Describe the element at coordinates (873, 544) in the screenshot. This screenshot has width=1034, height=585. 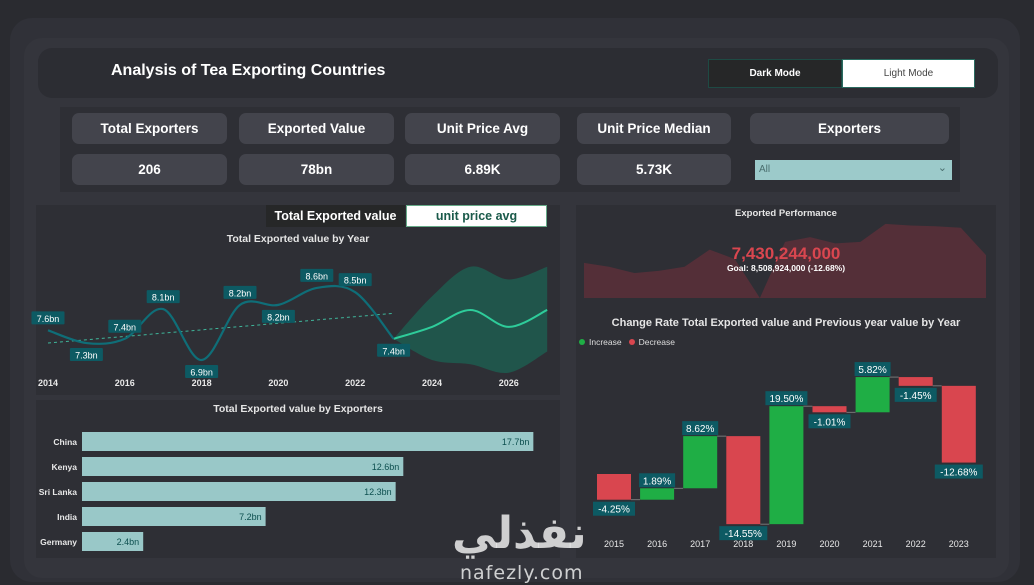
I see `x-tick-label: 2021` at that location.